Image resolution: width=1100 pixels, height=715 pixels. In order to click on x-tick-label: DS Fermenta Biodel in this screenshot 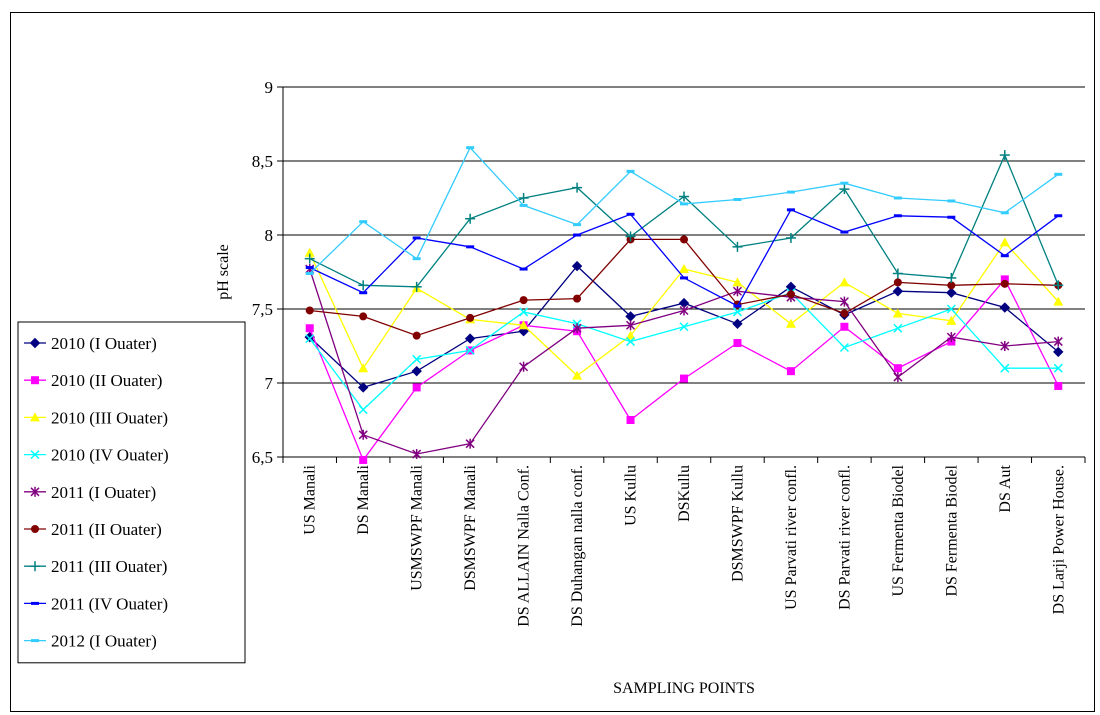, I will do `click(951, 530)`.